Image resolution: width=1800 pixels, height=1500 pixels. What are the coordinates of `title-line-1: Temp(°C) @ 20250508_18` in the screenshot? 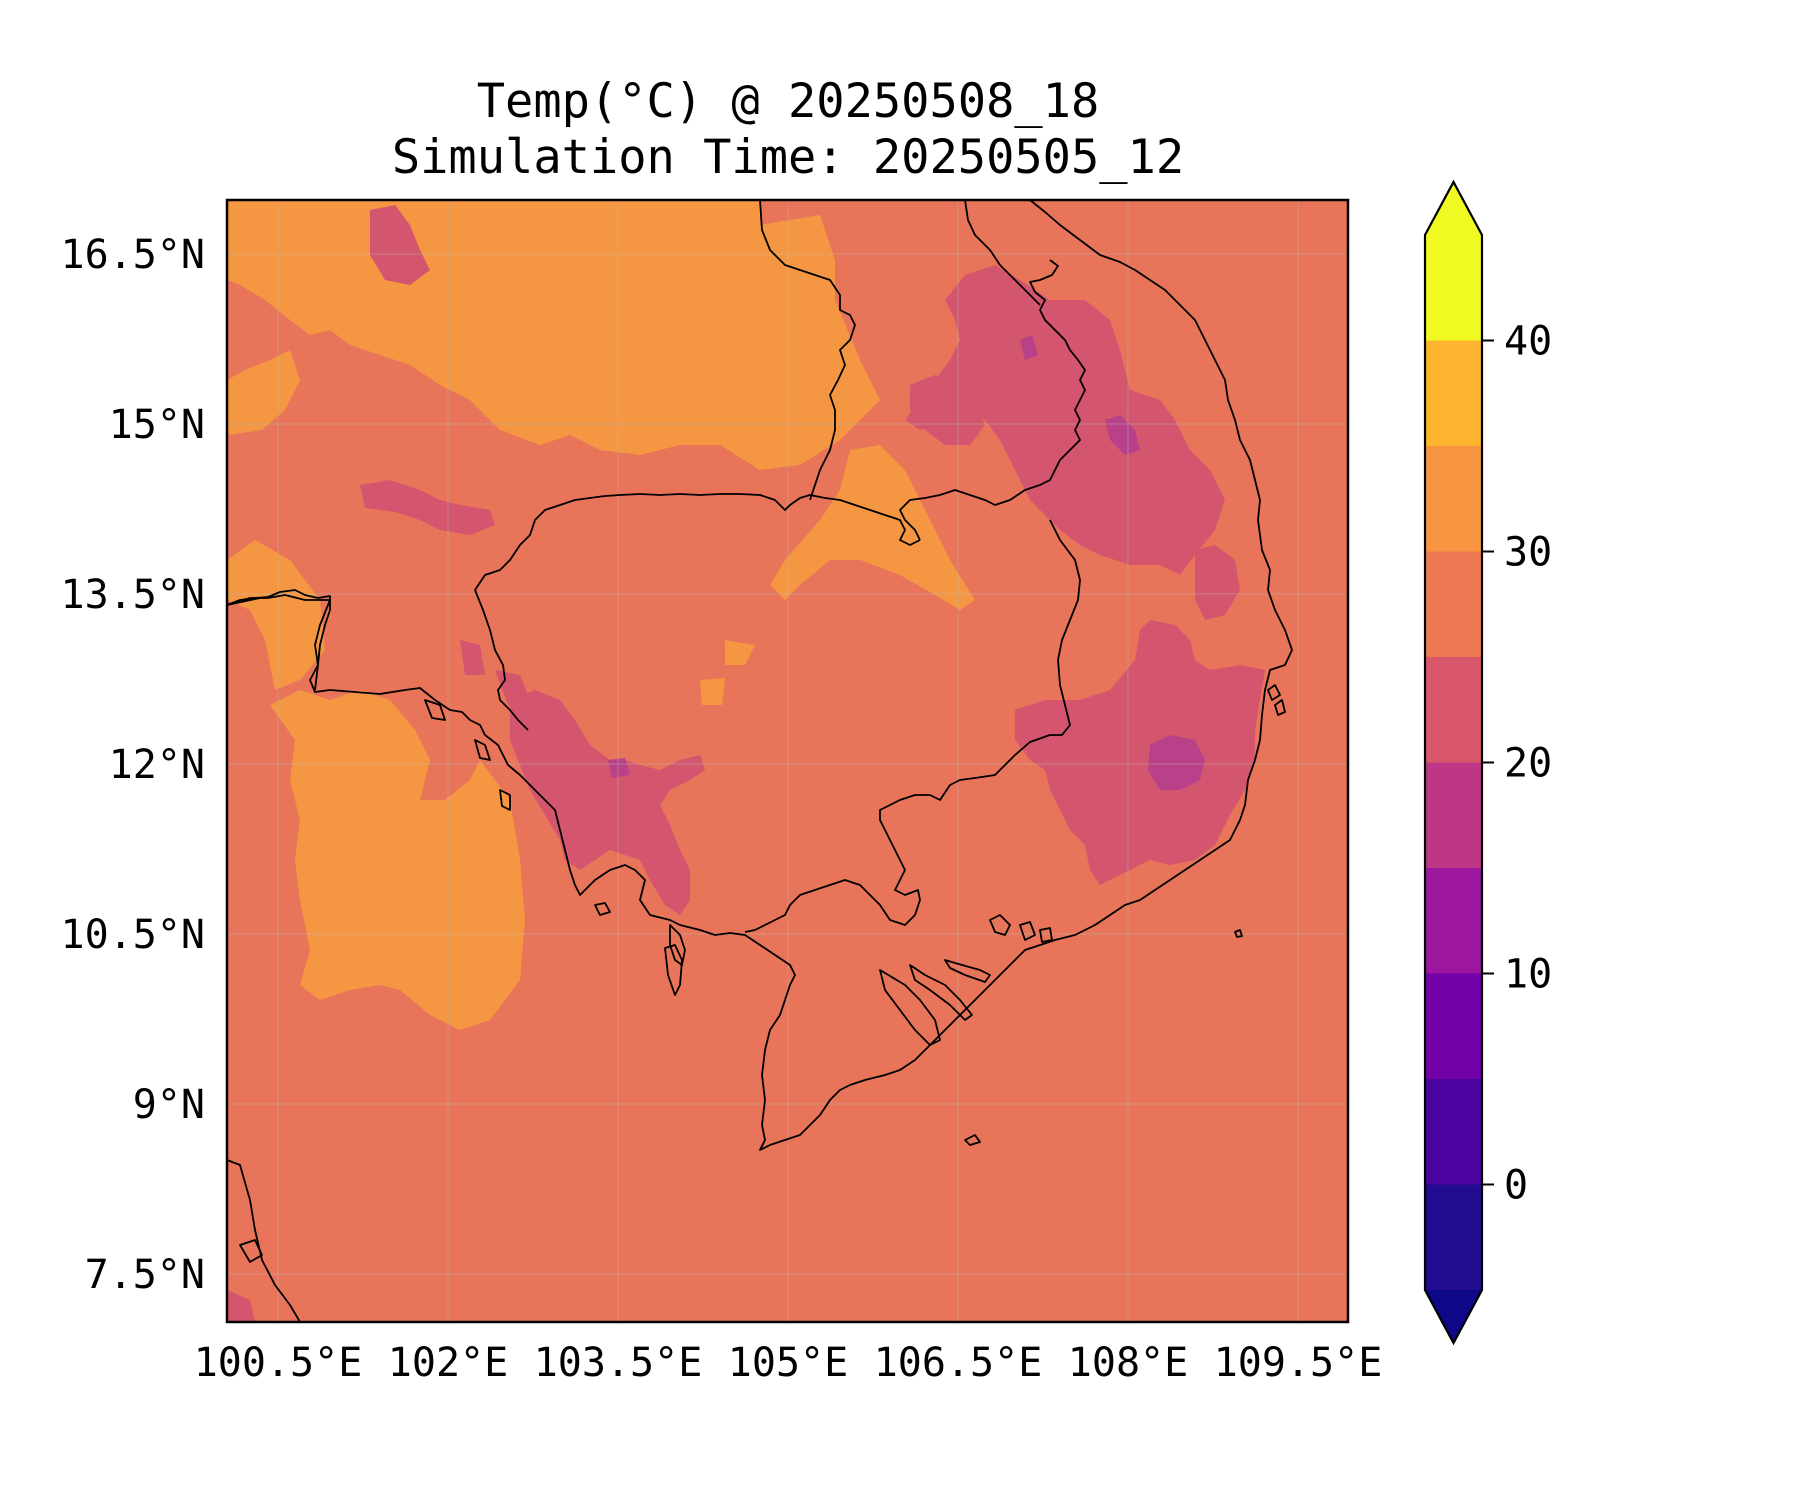 It's located at (788, 101).